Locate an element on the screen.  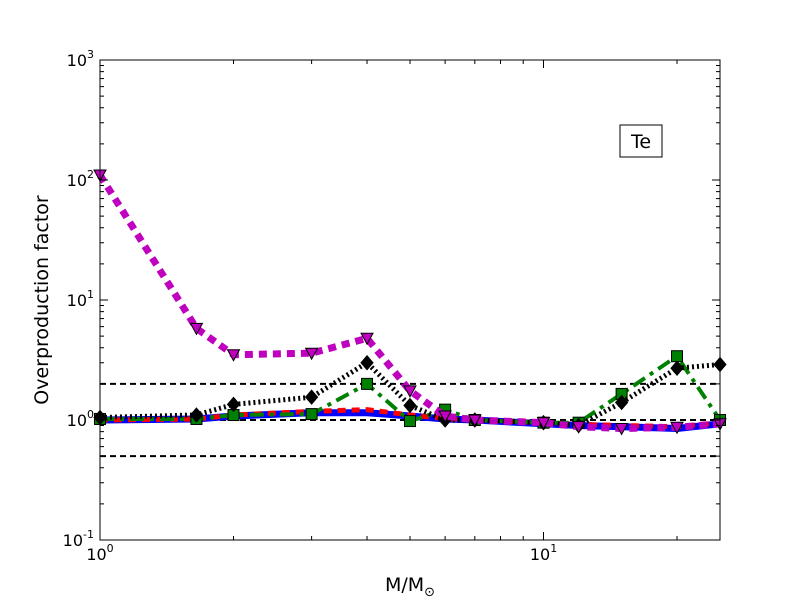
y-tick-label: 10² is located at coordinates (80, 179).